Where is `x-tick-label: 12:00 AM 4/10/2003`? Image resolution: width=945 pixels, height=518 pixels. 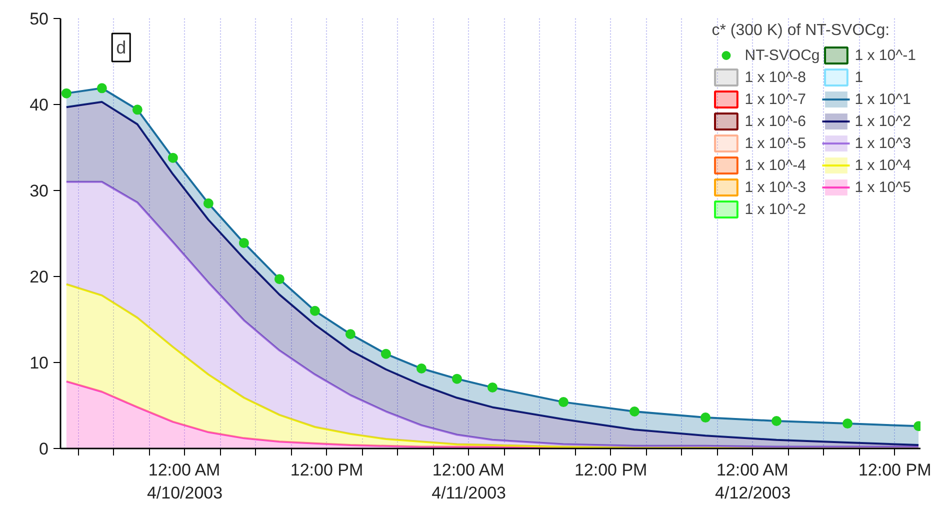
x-tick-label: 12:00 AM 4/10/2003 is located at coordinates (184, 481).